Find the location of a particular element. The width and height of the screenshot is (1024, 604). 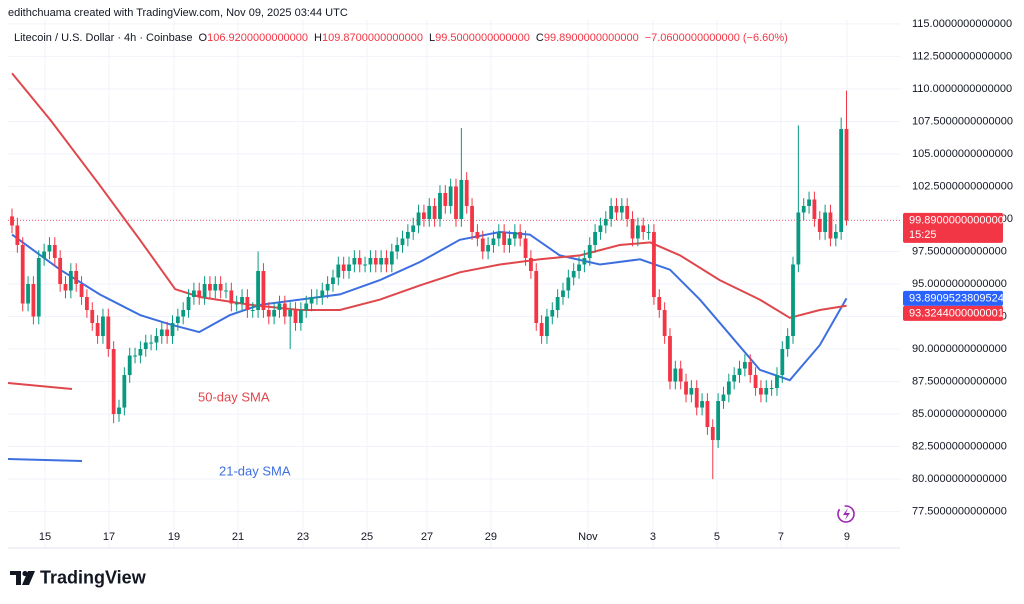

x-tick-label: 5 is located at coordinates (717, 537).